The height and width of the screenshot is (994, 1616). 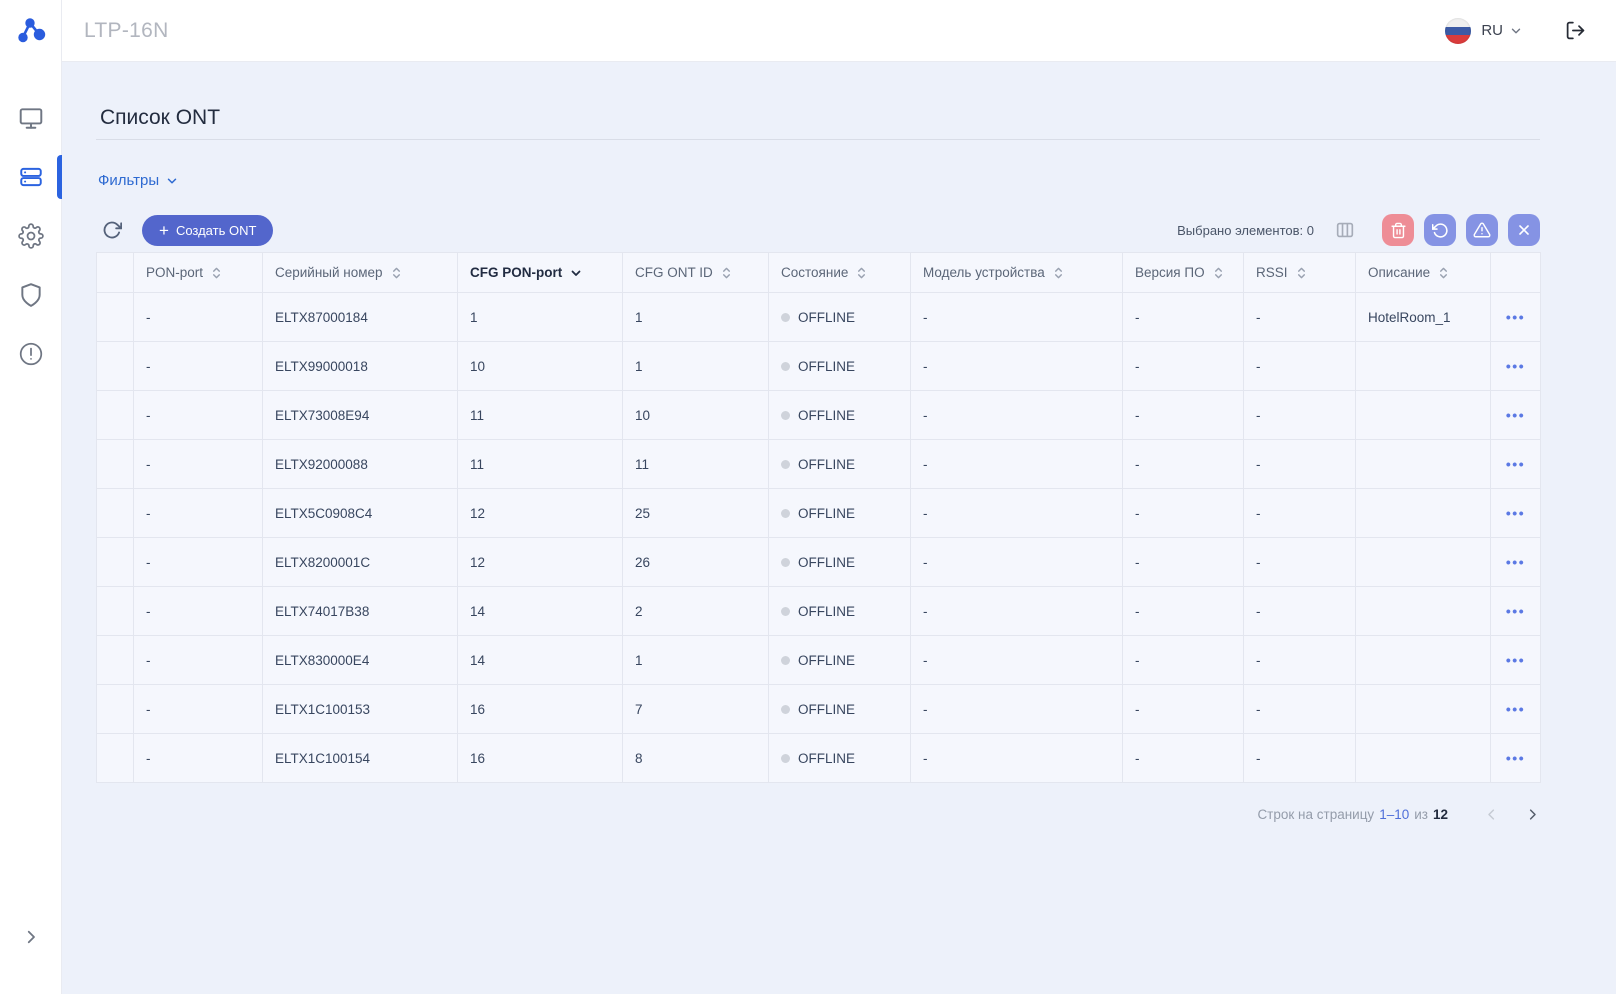 I want to click on column-header-serial: Серийный номер, so click(x=360, y=272).